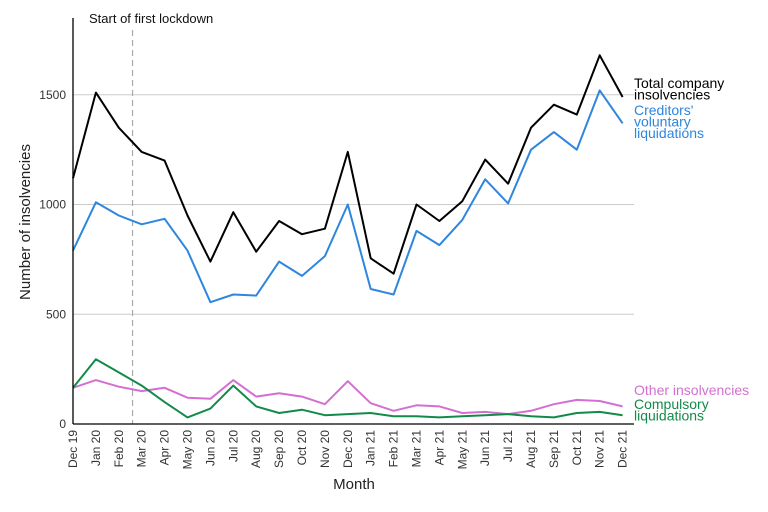  What do you see at coordinates (279, 449) in the screenshot?
I see `x-tick-label: Sep 20` at bounding box center [279, 449].